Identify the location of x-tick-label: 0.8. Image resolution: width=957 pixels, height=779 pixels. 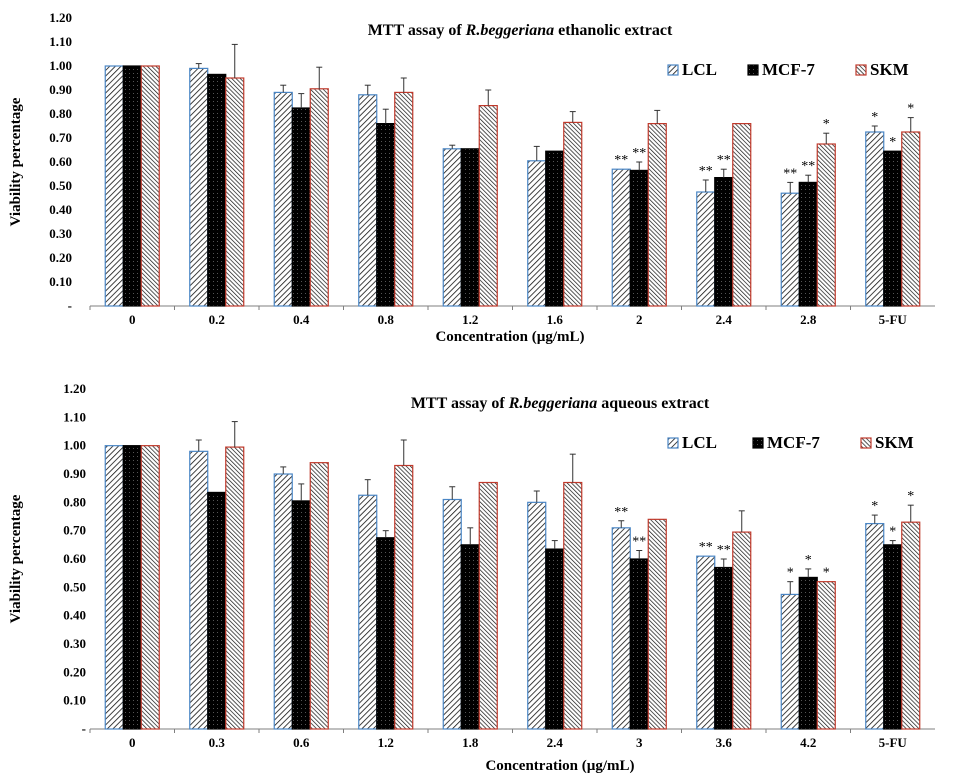
(386, 319).